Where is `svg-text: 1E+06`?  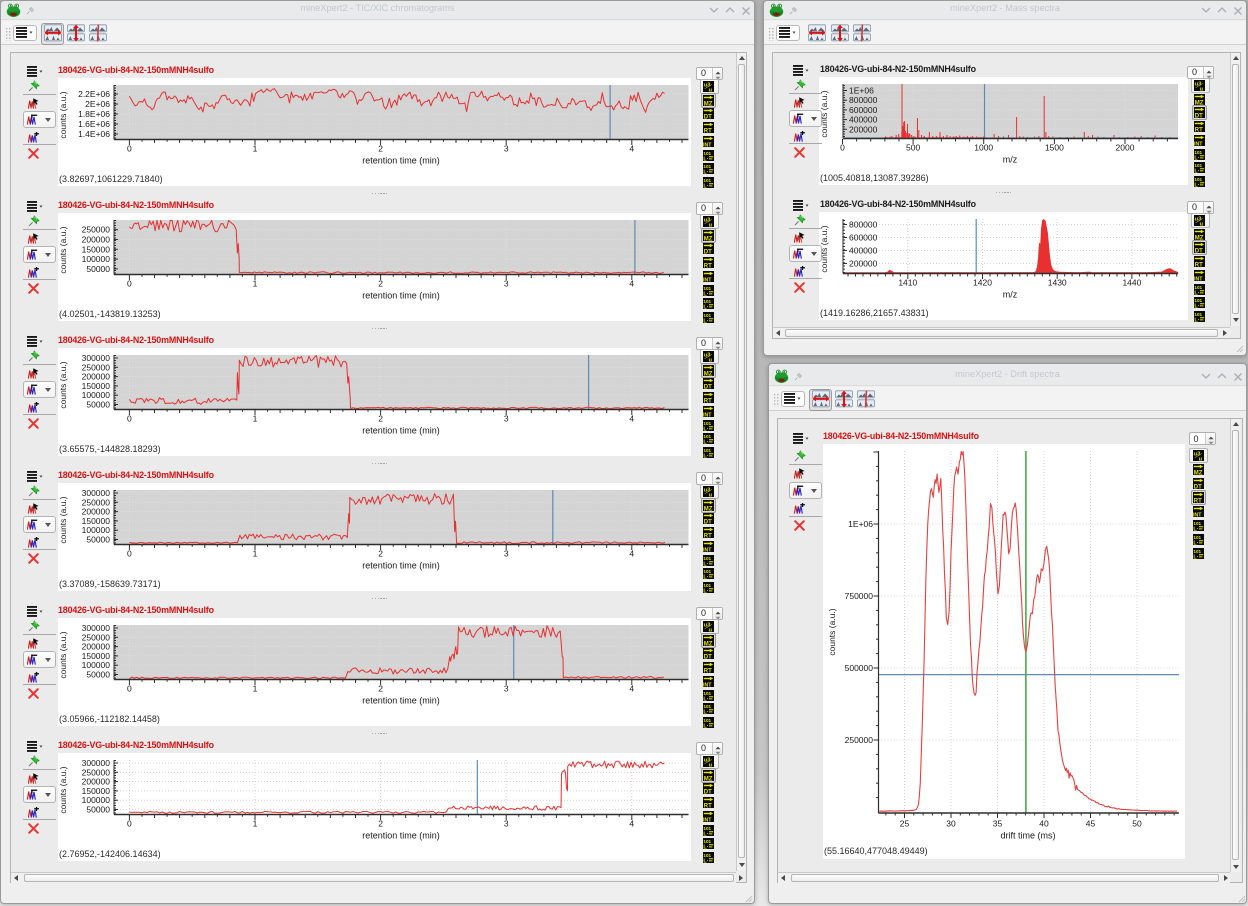
svg-text: 1E+06 is located at coordinates (861, 91).